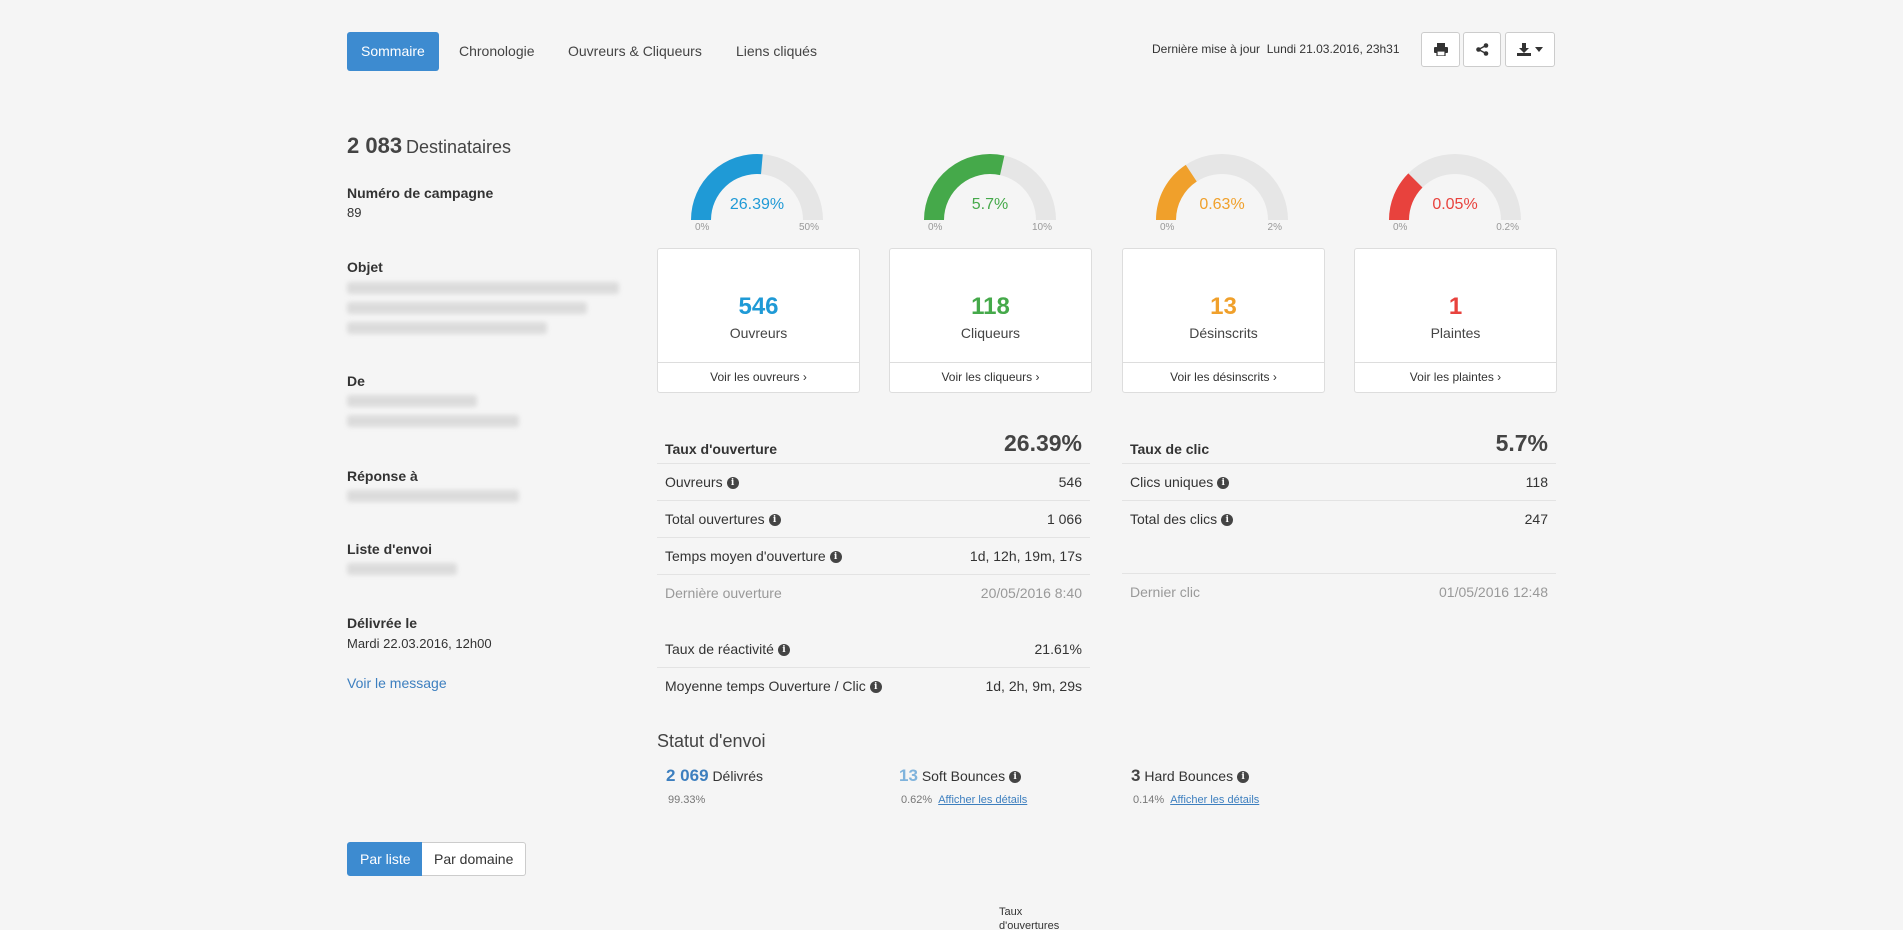  I want to click on row-value: 21.61%, so click(1058, 648).